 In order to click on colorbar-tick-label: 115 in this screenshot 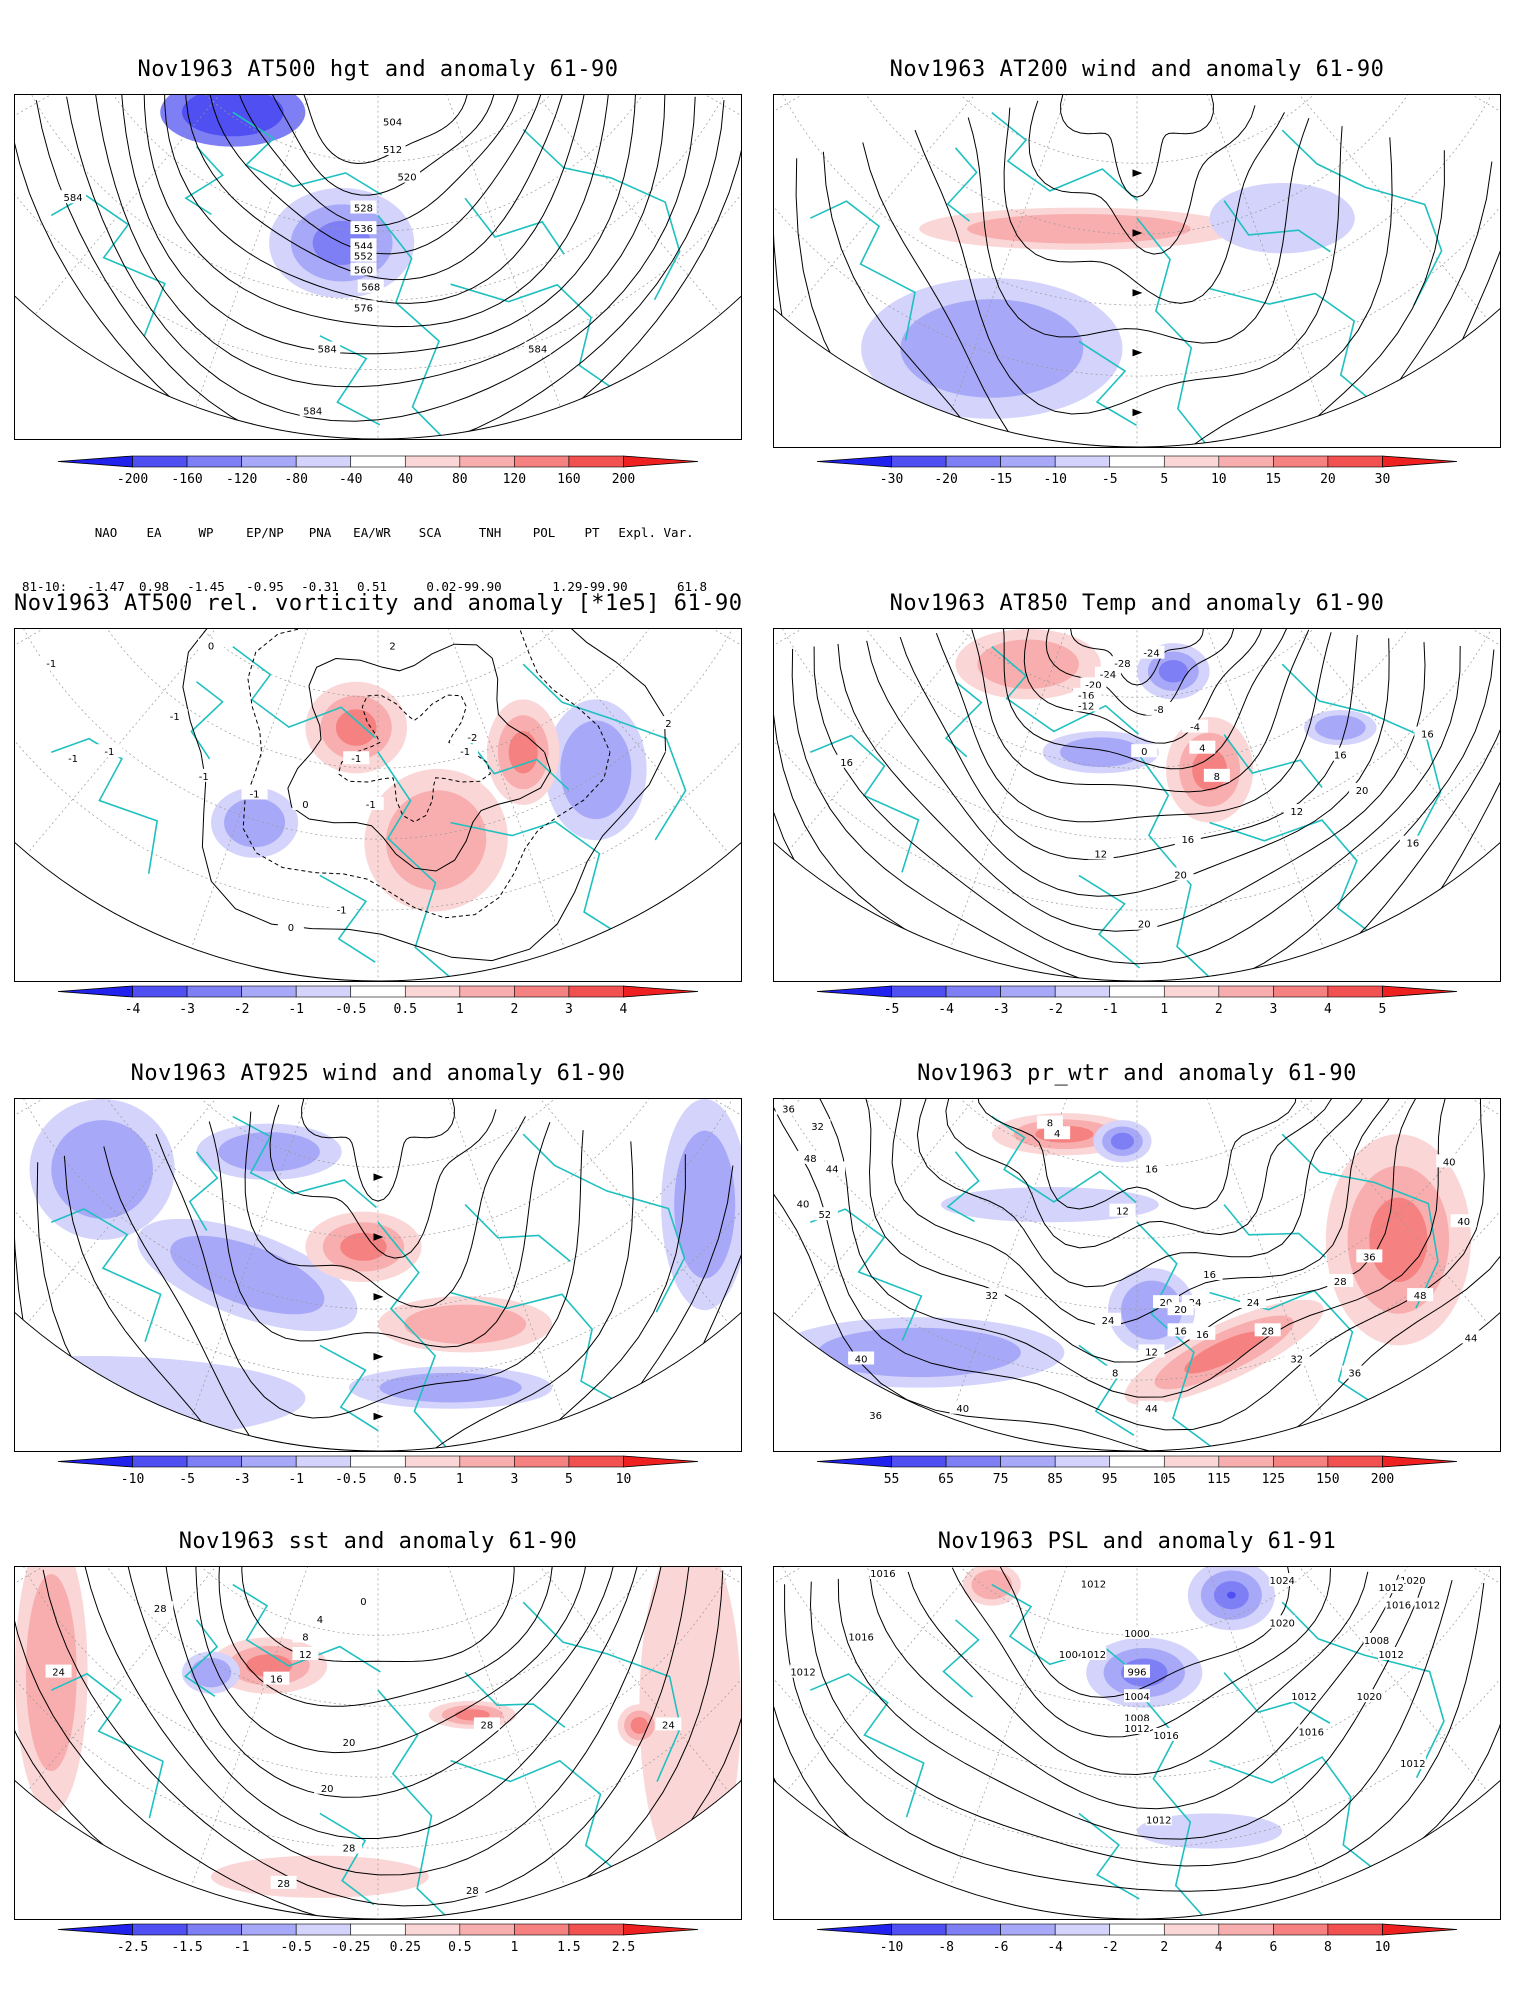, I will do `click(1218, 1479)`.